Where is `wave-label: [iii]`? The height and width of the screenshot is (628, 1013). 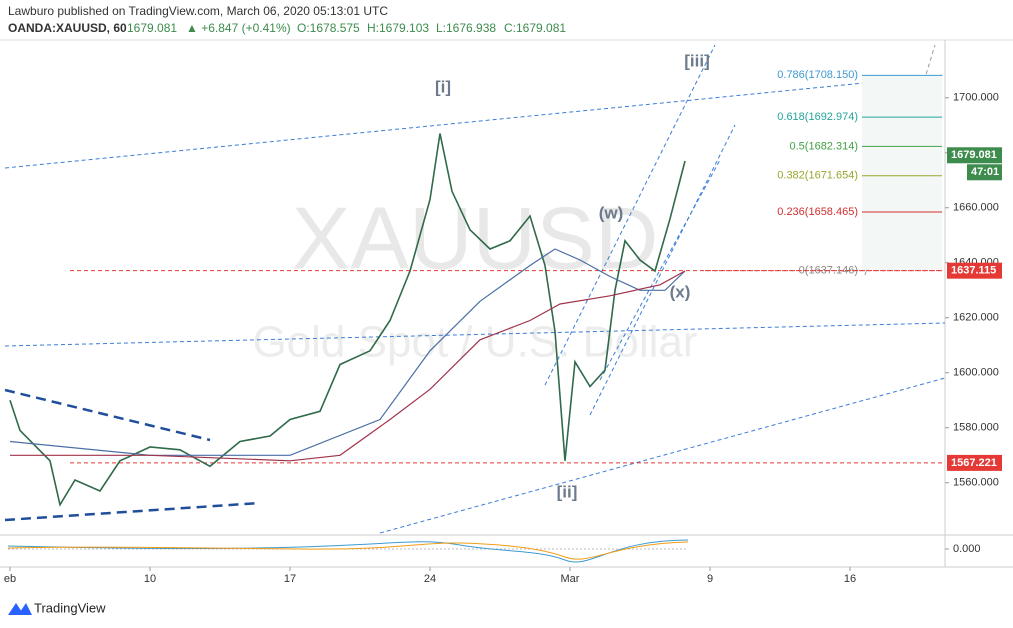
wave-label: [iii] is located at coordinates (697, 60).